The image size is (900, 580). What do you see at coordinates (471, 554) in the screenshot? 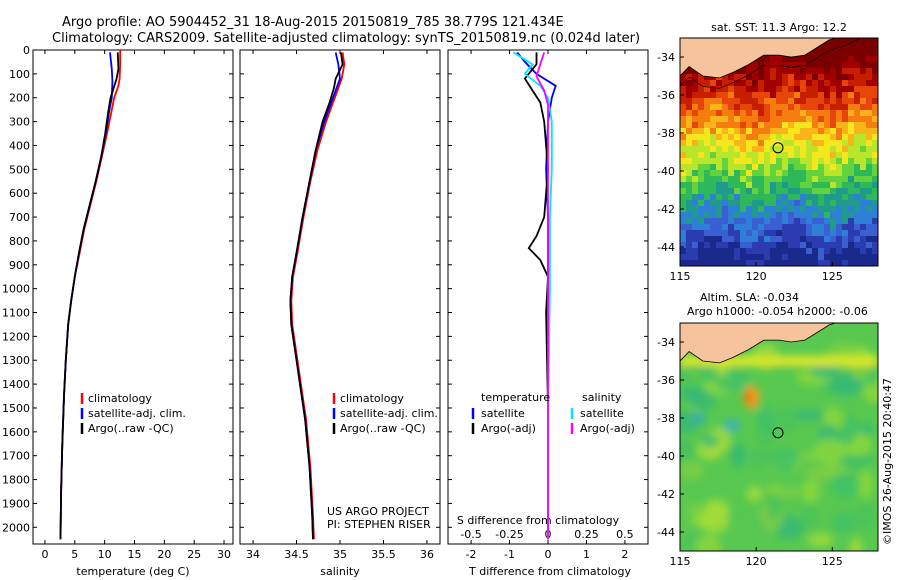
I see `x-tick-label: -2` at bounding box center [471, 554].